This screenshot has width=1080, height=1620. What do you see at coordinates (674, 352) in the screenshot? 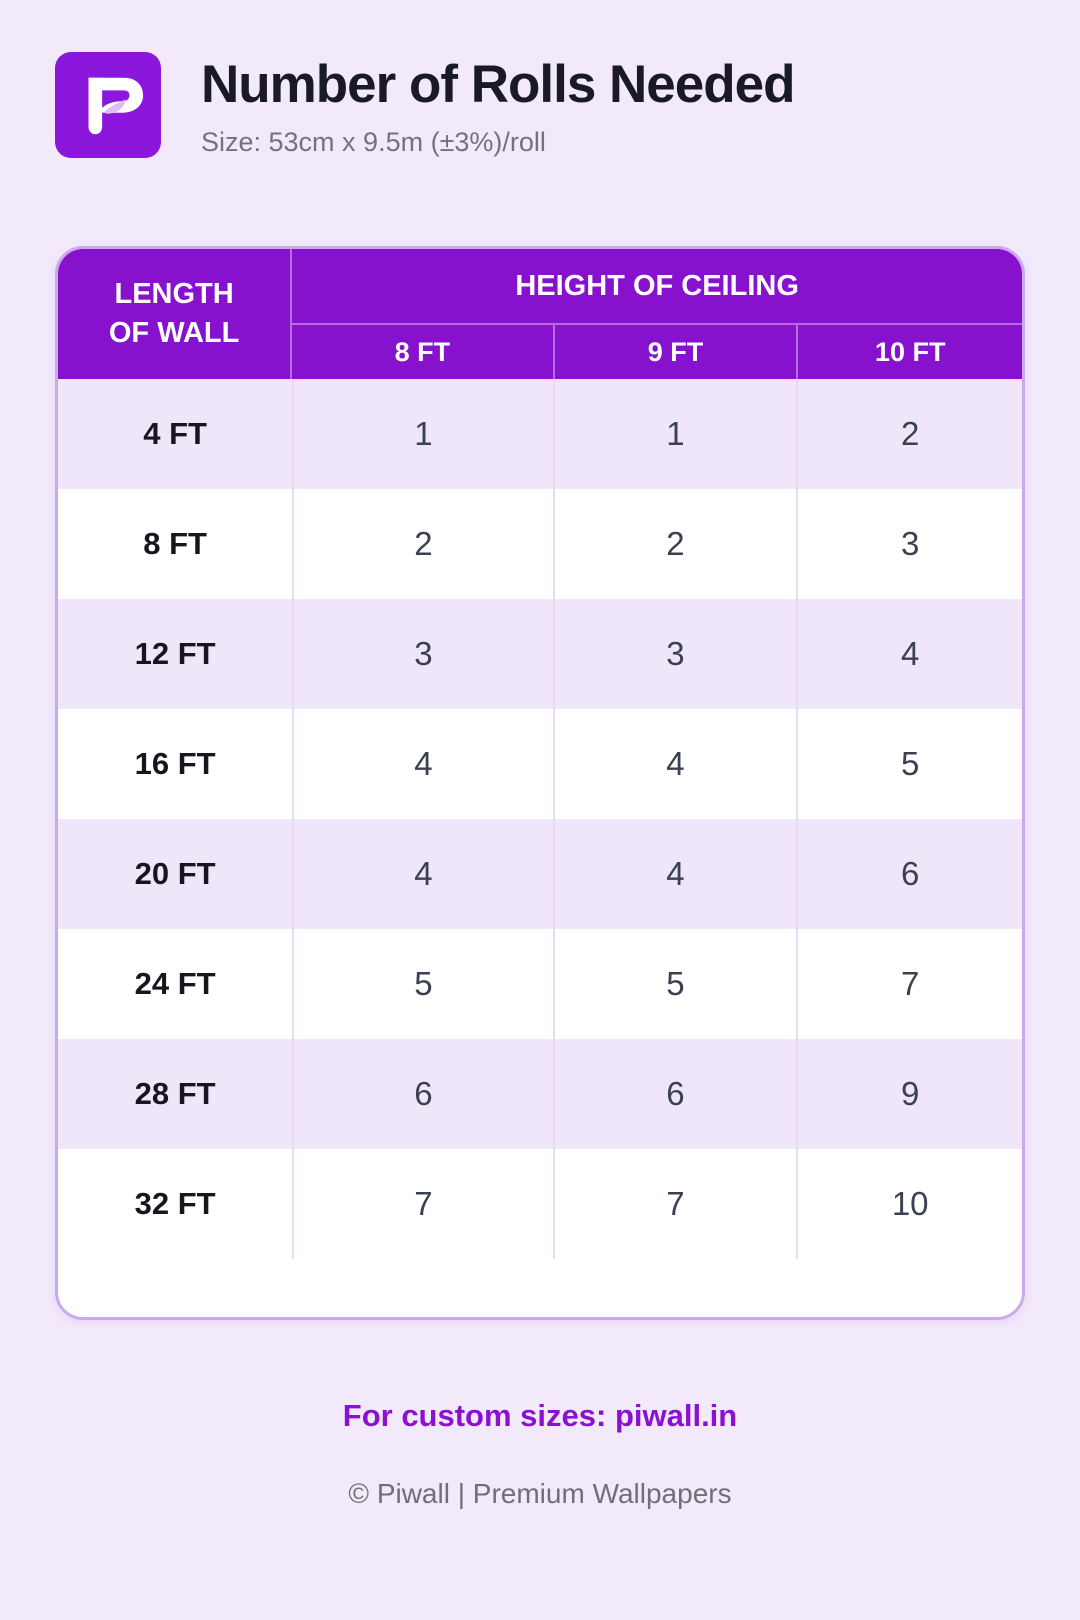
I see `column-header-9ft: 9 FT` at bounding box center [674, 352].